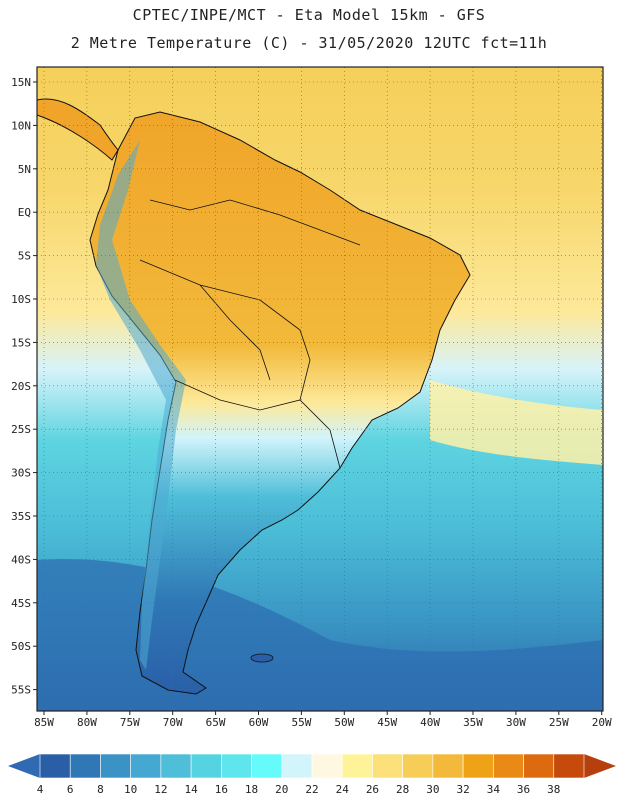 This screenshot has height=800, width=618. I want to click on colorbar-label: 30, so click(432, 789).